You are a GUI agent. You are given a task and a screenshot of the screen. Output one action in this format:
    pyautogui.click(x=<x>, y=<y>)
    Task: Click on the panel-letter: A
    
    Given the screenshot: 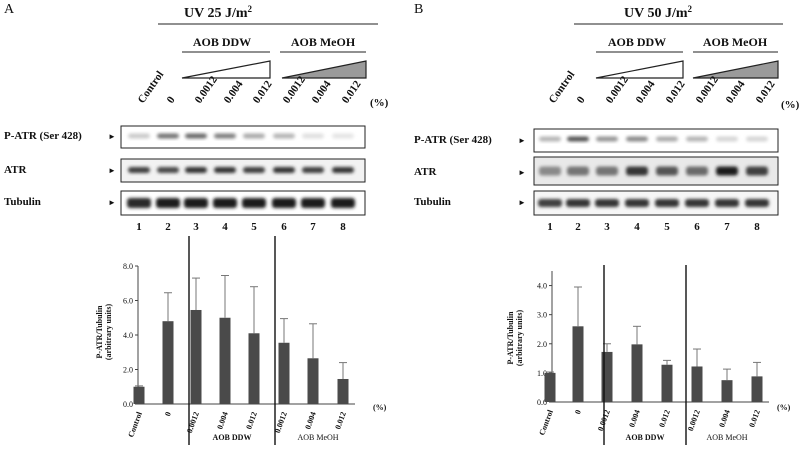 What is the action you would take?
    pyautogui.click(x=9, y=9)
    